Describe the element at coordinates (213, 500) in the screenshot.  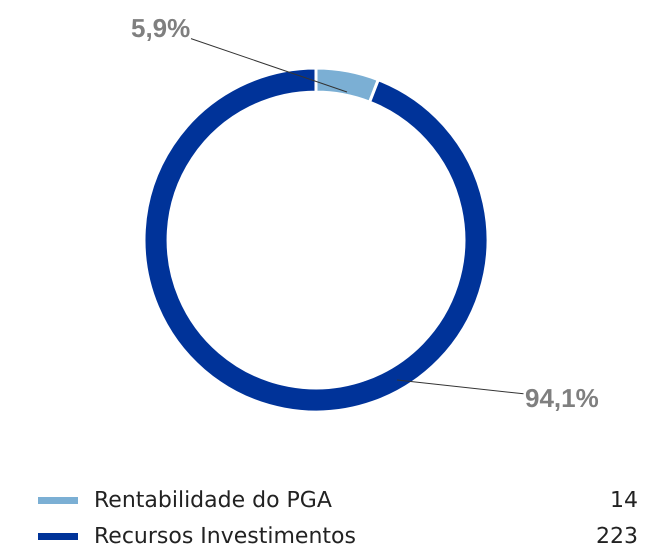
I see `legend-label: Rentabilidade do PGA` at that location.